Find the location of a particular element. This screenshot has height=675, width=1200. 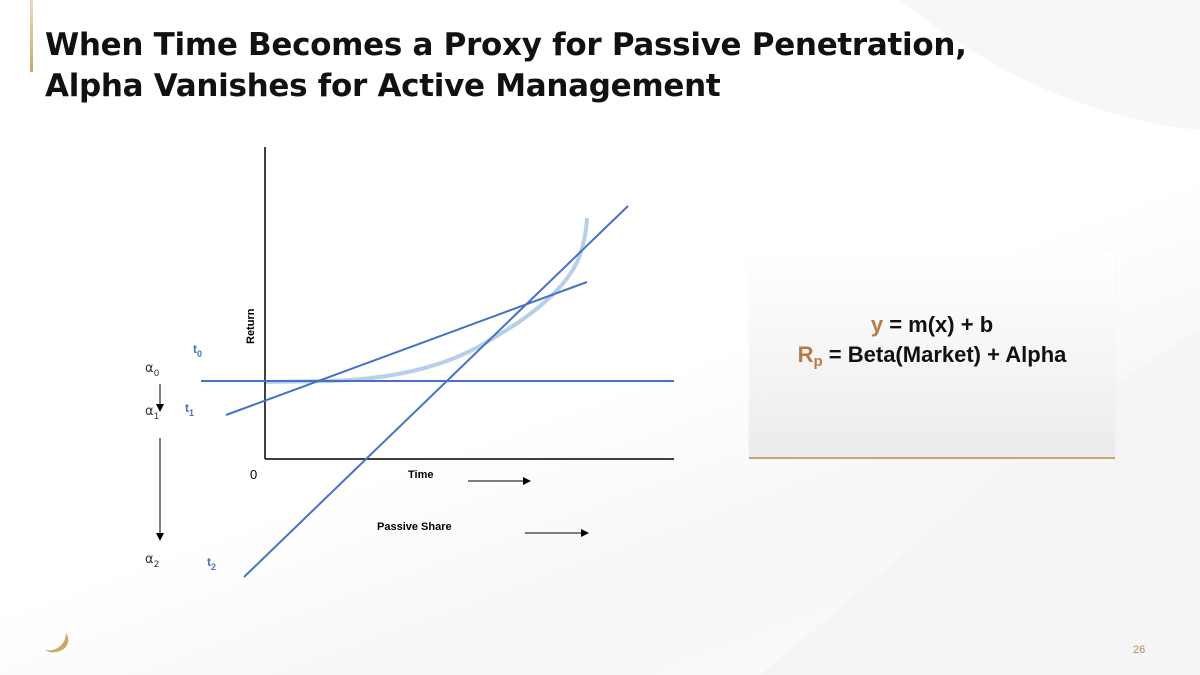

formula-capm: Rp = Beta(Market) + Alpha is located at coordinates (932, 356).